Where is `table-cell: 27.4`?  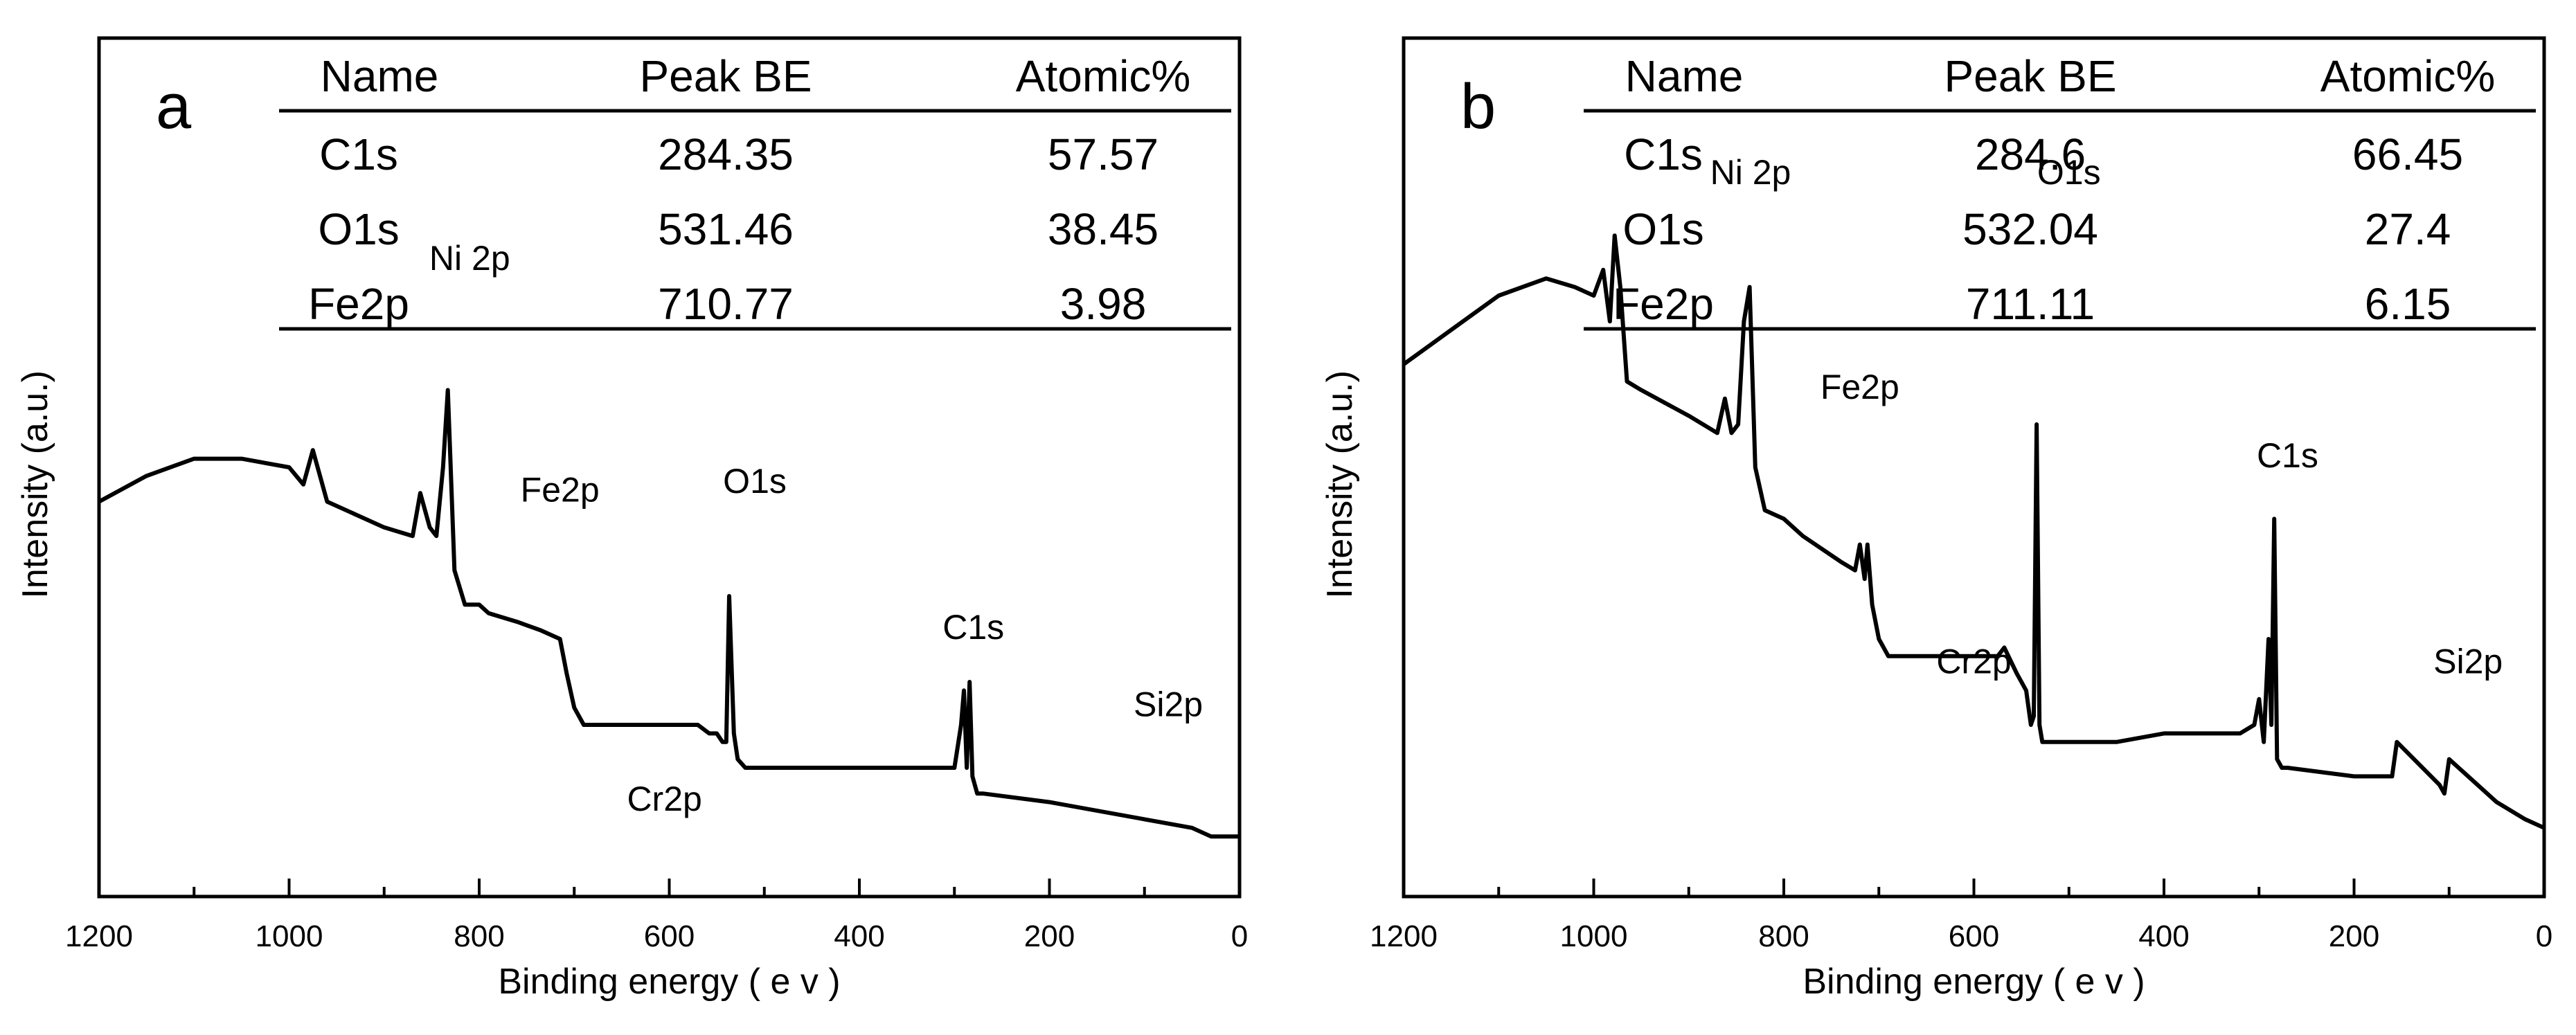 table-cell: 27.4 is located at coordinates (2408, 229).